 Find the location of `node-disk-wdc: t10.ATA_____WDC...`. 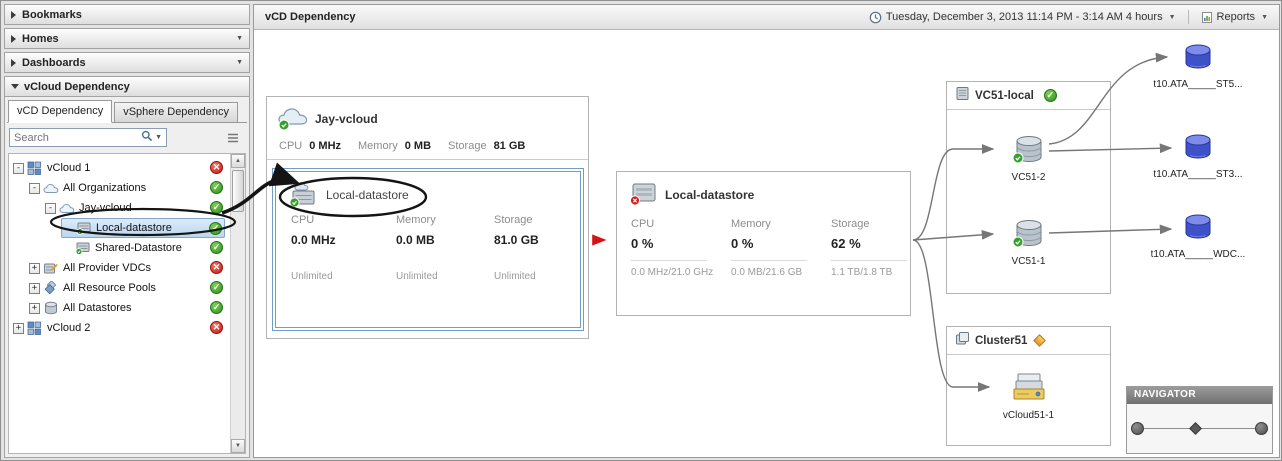

node-disk-wdc: t10.ATA_____WDC... is located at coordinates (1198, 236).